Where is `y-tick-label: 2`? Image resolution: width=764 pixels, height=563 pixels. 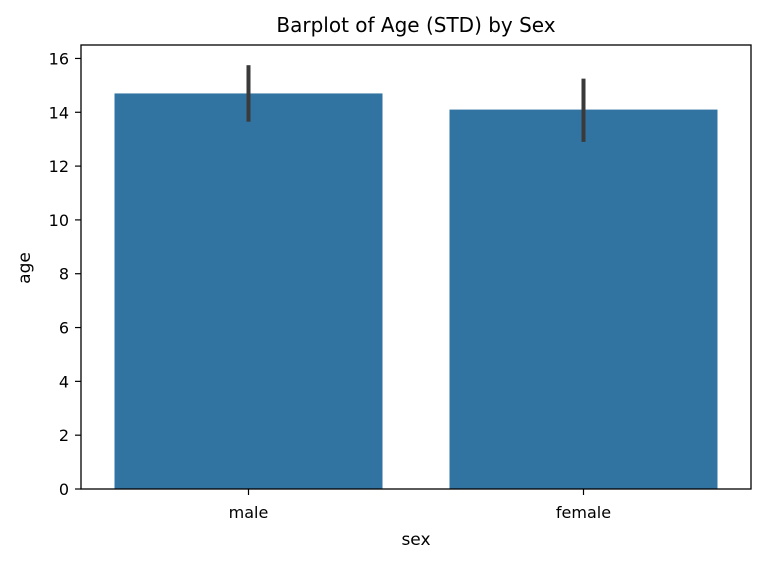 y-tick-label: 2 is located at coordinates (64, 435).